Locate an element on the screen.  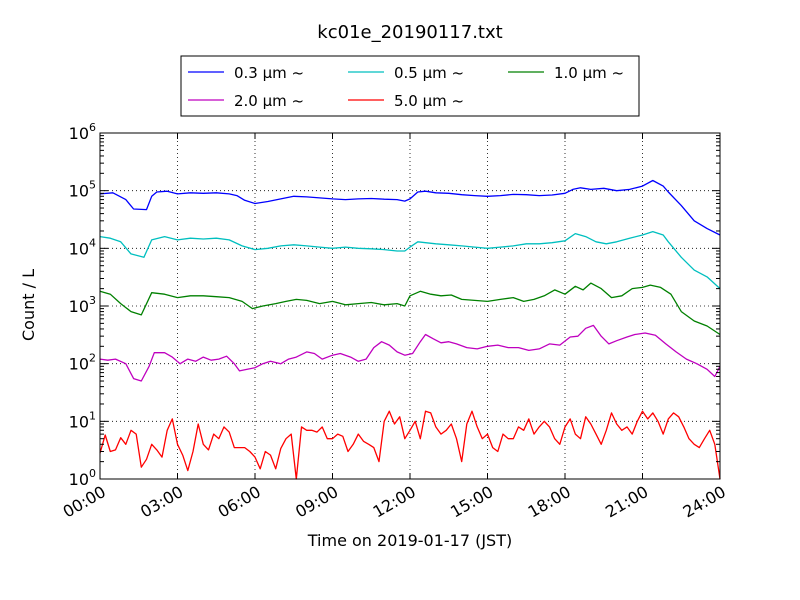
y-tick-label: 10⁵ is located at coordinates (82, 190).